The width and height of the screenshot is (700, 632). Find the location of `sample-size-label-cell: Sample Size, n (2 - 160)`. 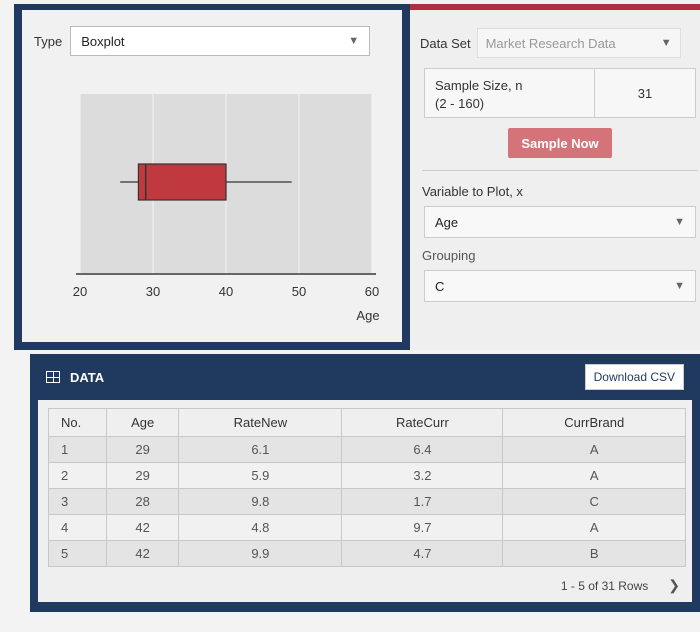

sample-size-label-cell: Sample Size, n (2 - 160) is located at coordinates (510, 93).